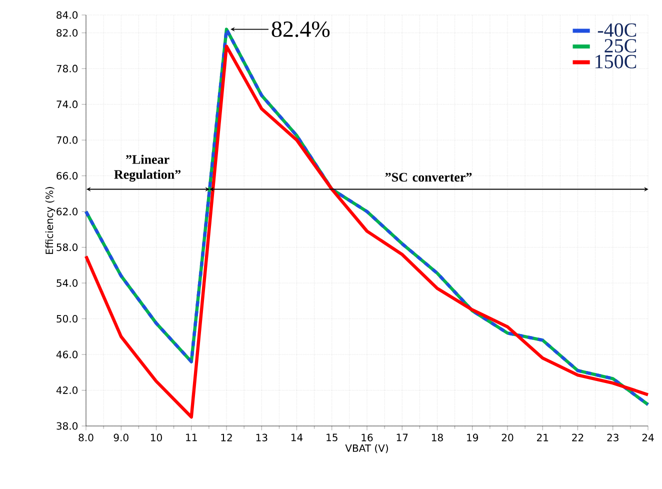 The image size is (662, 489). Describe the element at coordinates (67, 68) in the screenshot. I see `y-tick-label: 78.0` at that location.